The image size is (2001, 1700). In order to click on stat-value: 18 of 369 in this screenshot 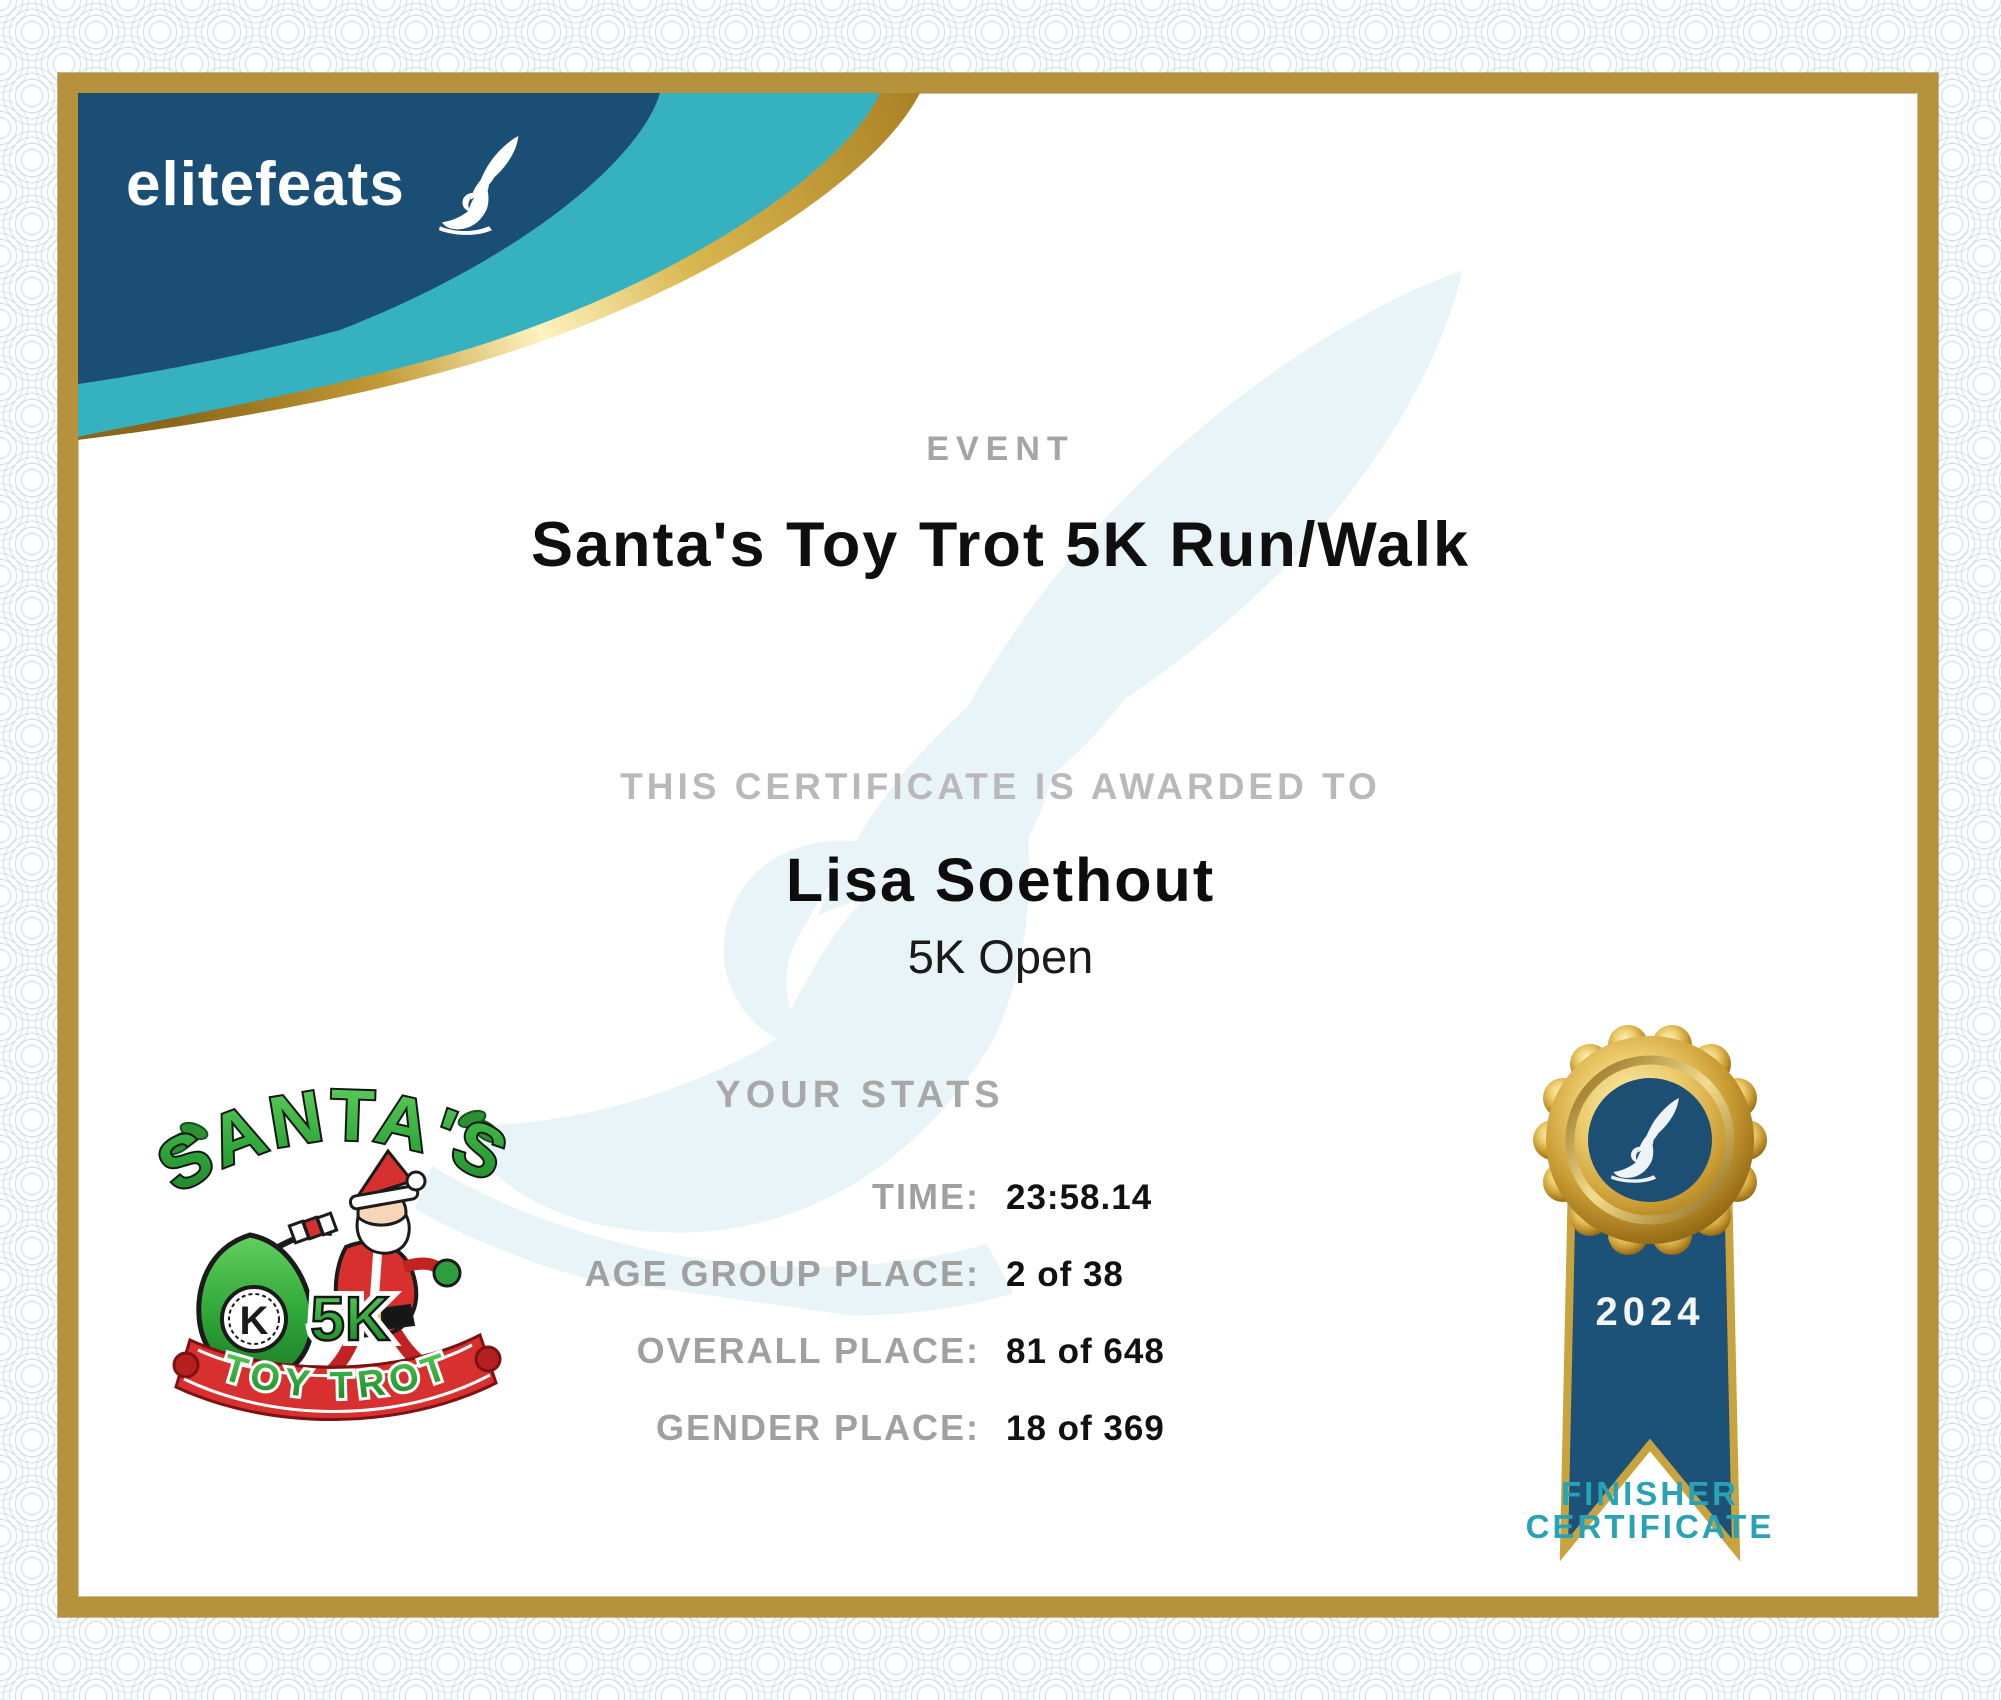, I will do `click(1085, 1428)`.